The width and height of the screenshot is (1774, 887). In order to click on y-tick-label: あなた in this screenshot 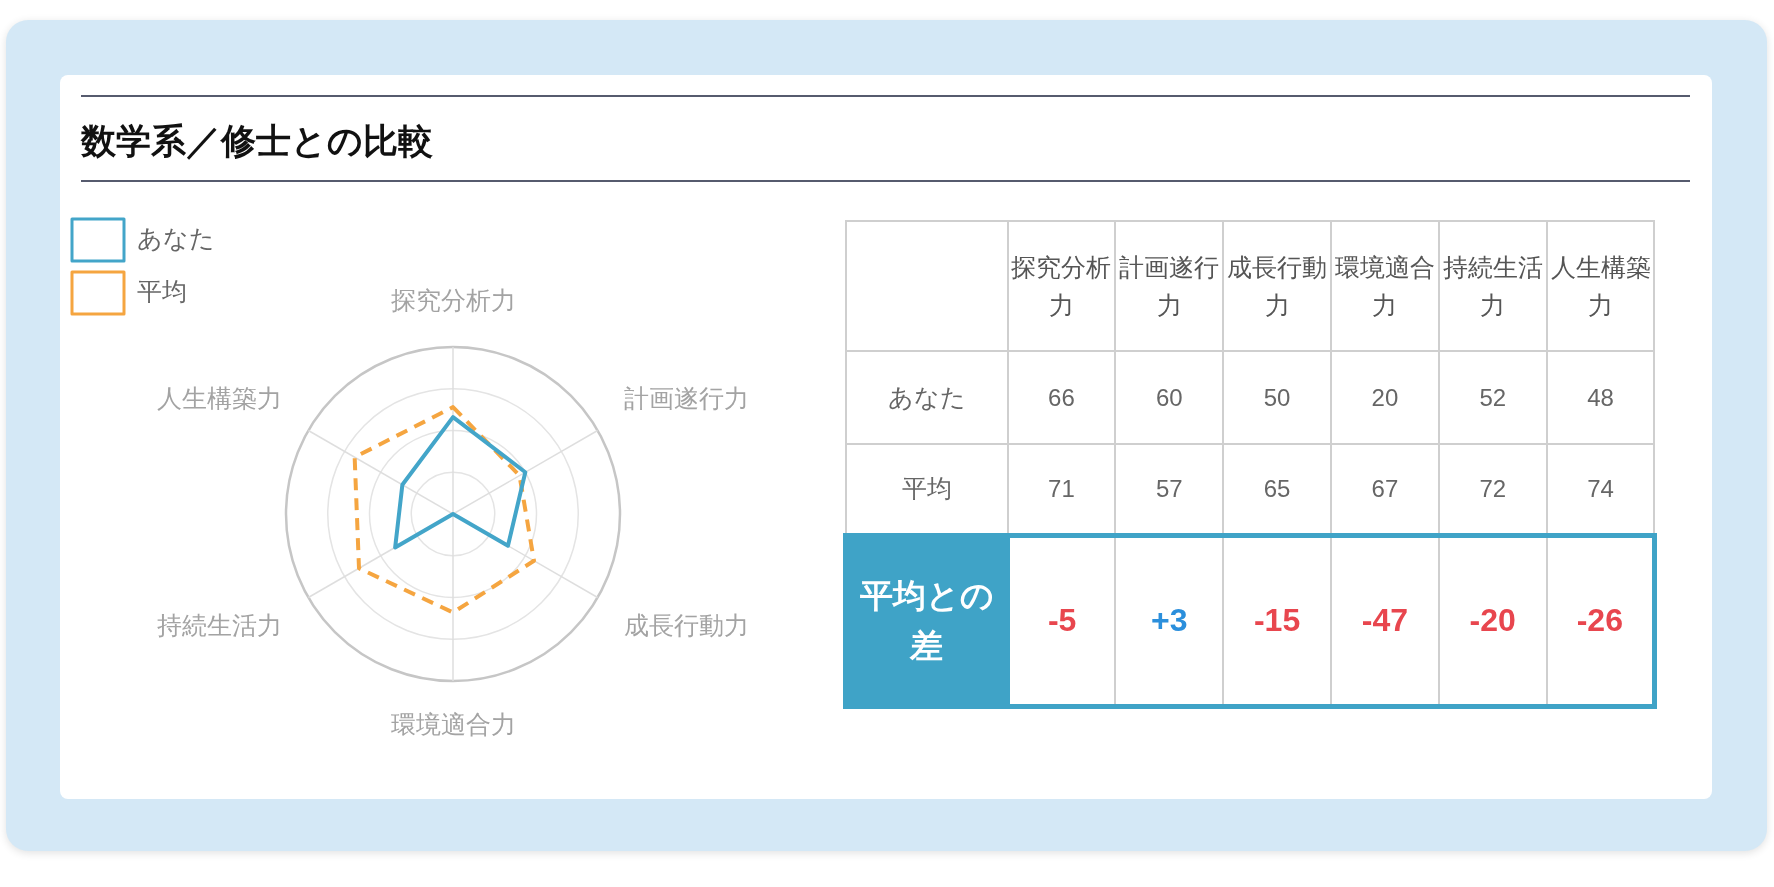, I will do `click(926, 397)`.